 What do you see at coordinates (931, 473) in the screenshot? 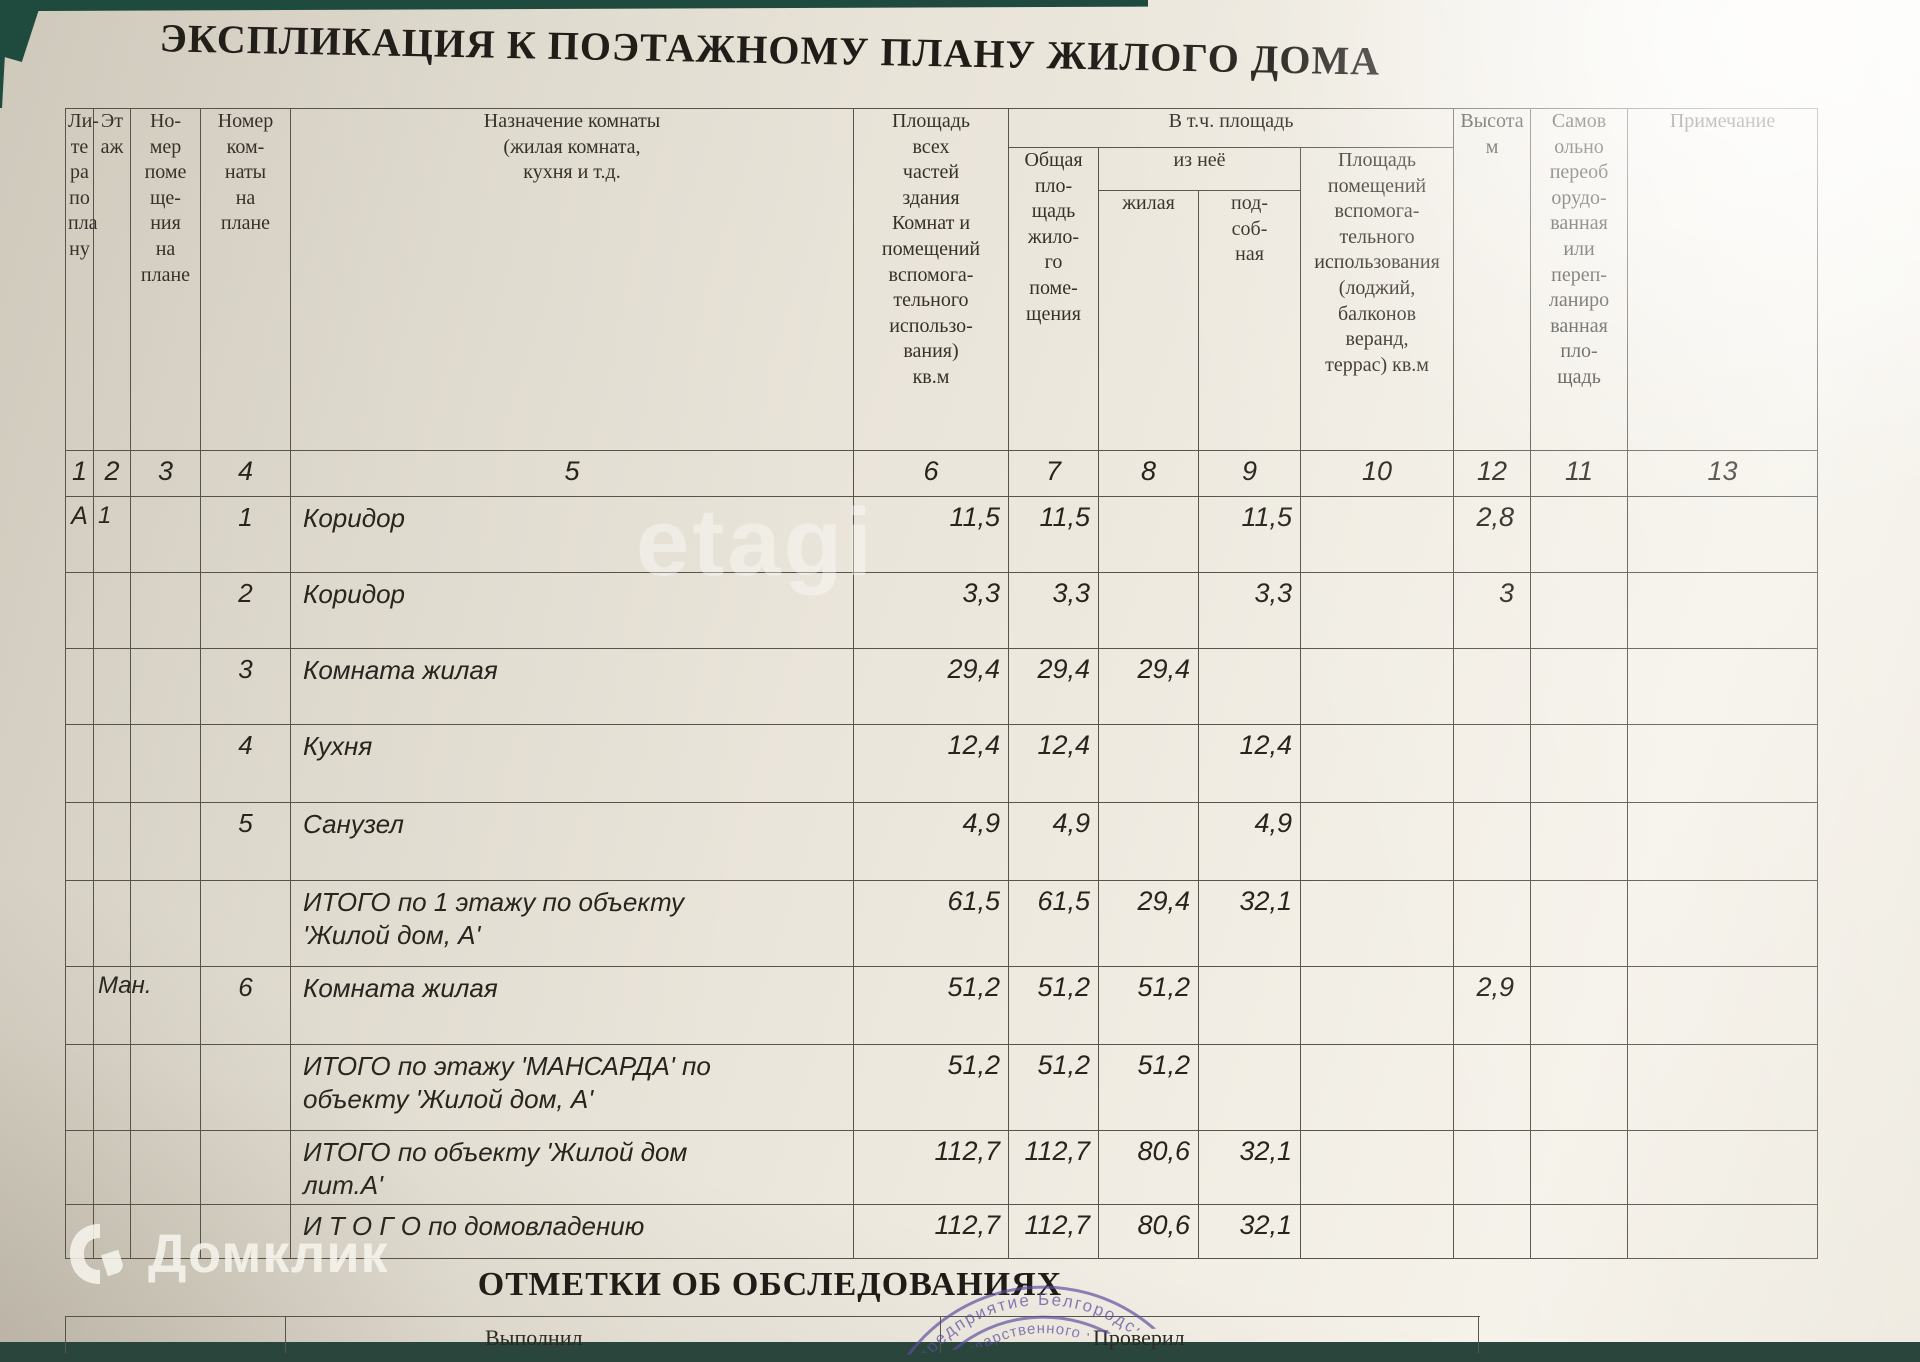
I see `column-number: 6` at bounding box center [931, 473].